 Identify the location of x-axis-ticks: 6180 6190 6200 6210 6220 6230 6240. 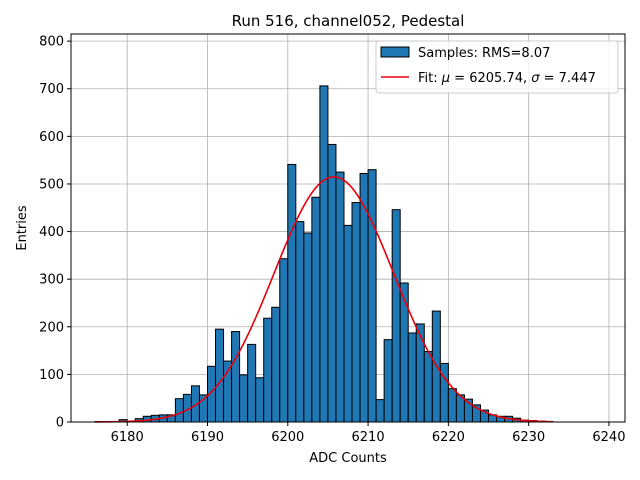
(368, 433).